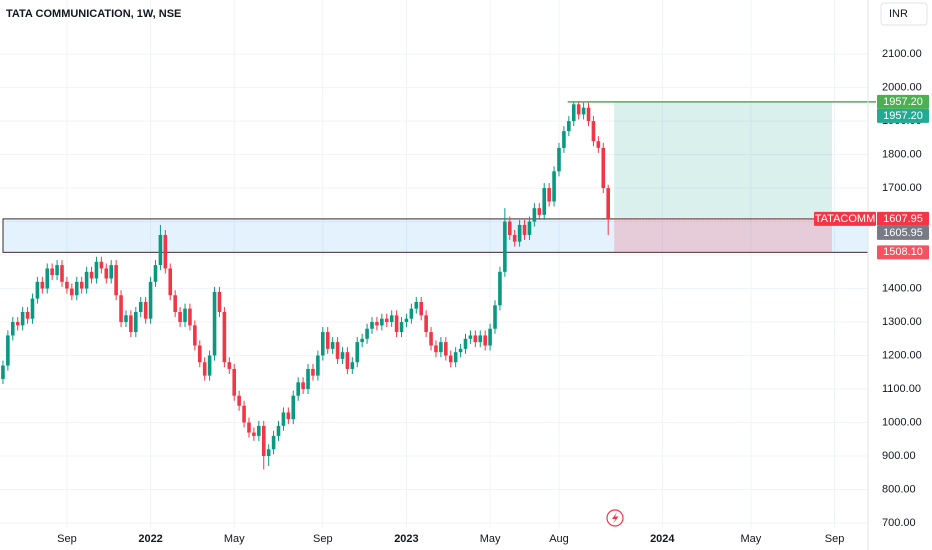 This screenshot has height=550, width=932. What do you see at coordinates (845, 218) in the screenshot?
I see `symbol-label-box` at bounding box center [845, 218].